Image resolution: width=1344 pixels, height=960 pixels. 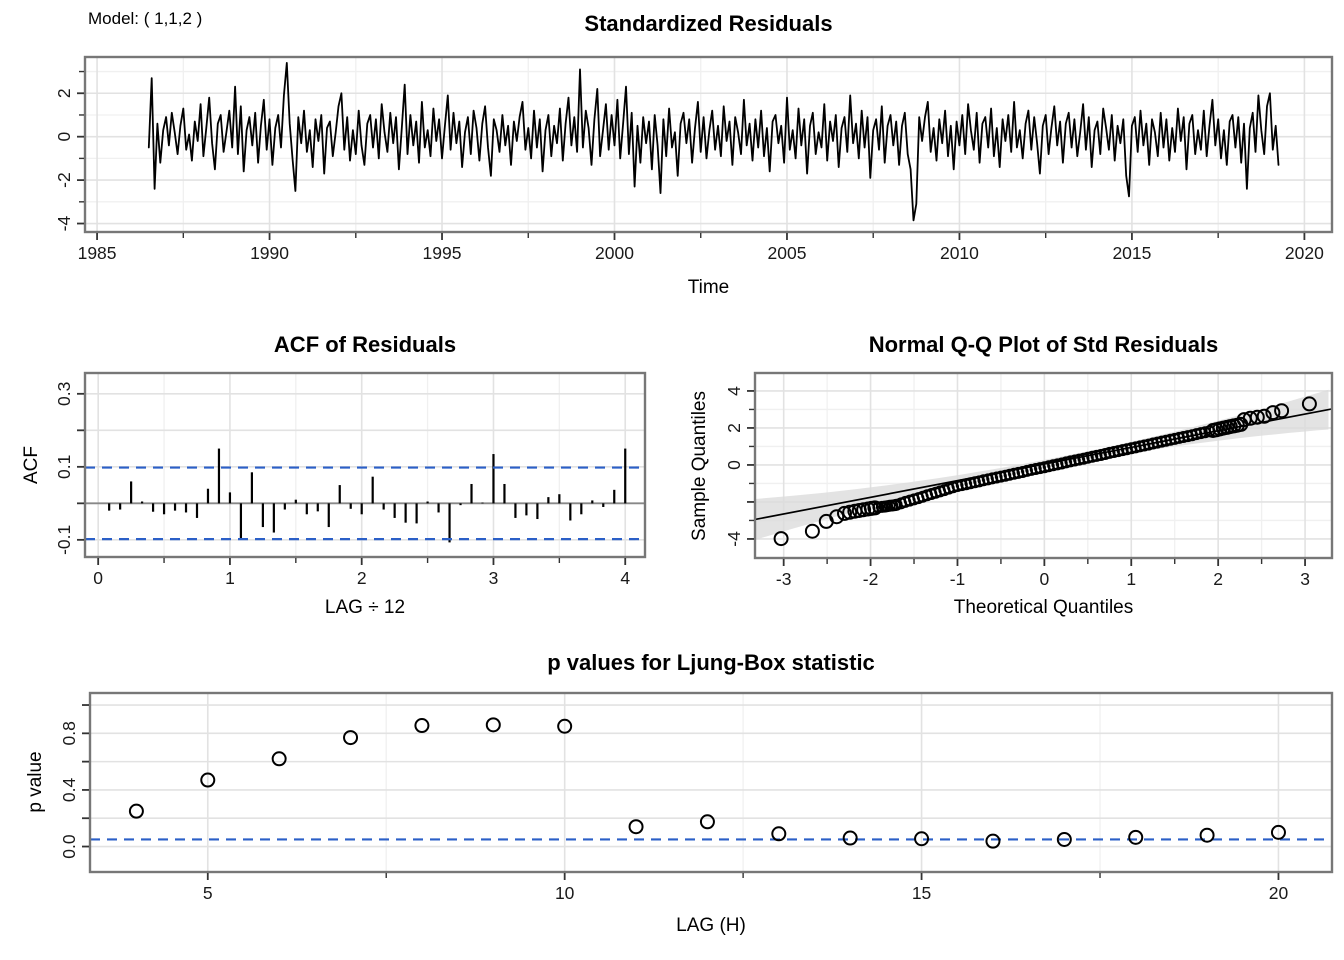 What do you see at coordinates (565, 893) in the screenshot?
I see `svg-text: 10` at bounding box center [565, 893].